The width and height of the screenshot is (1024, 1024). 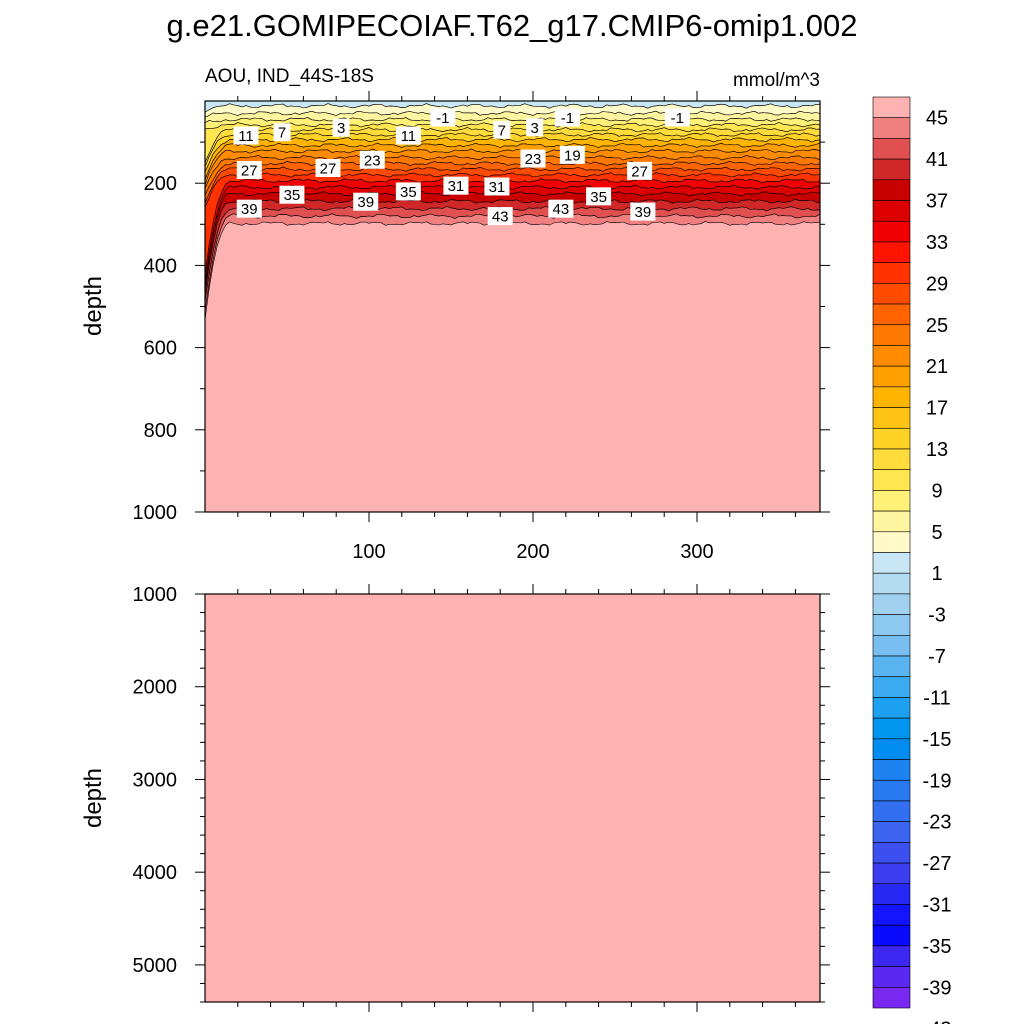 I want to click on y-tick-label: 200, so click(x=160, y=184).